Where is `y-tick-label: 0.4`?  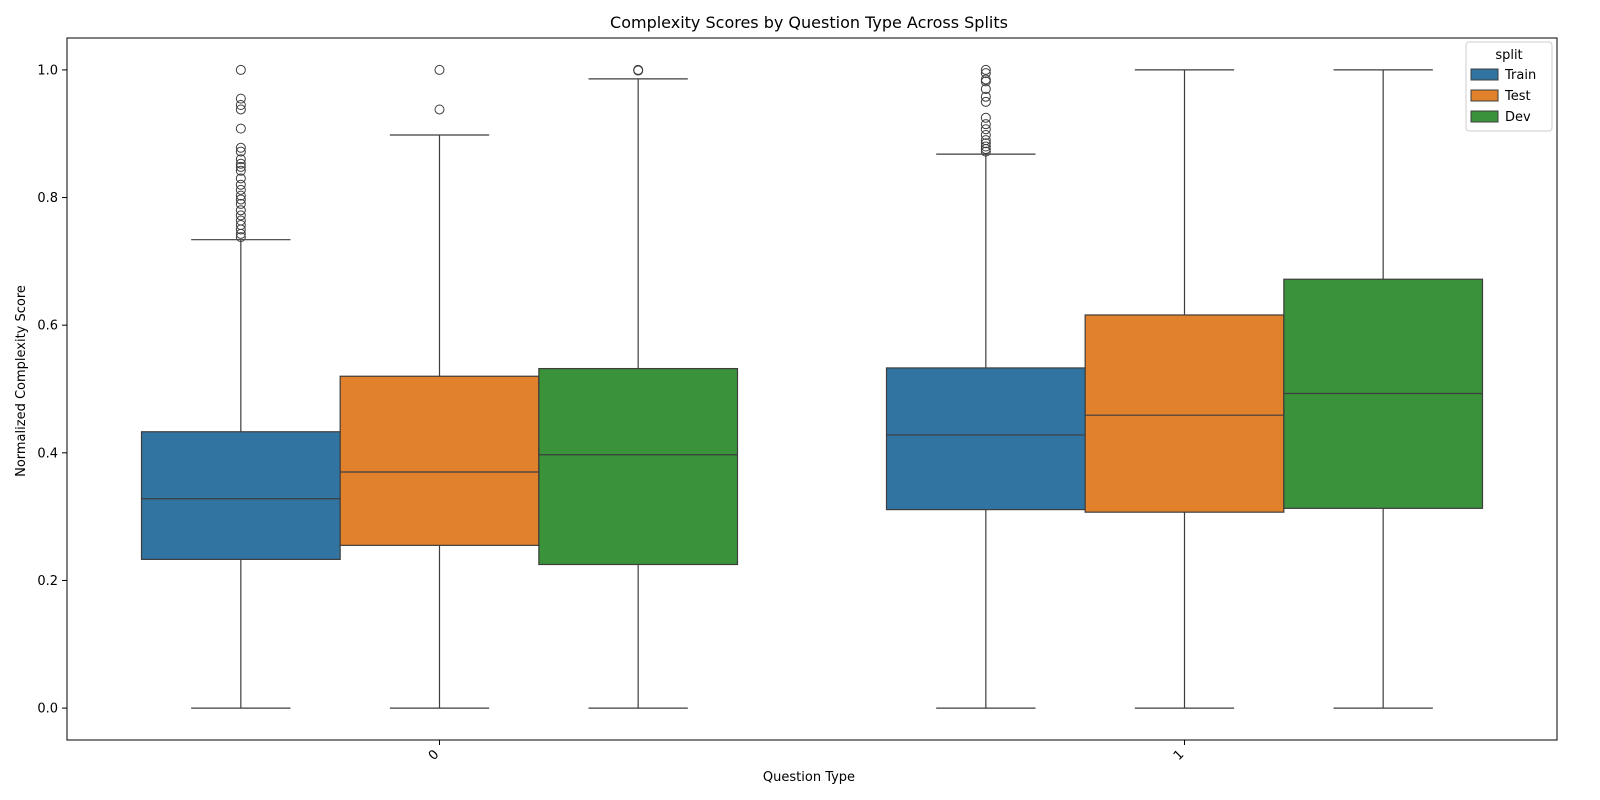
y-tick-label: 0.4 is located at coordinates (47, 453).